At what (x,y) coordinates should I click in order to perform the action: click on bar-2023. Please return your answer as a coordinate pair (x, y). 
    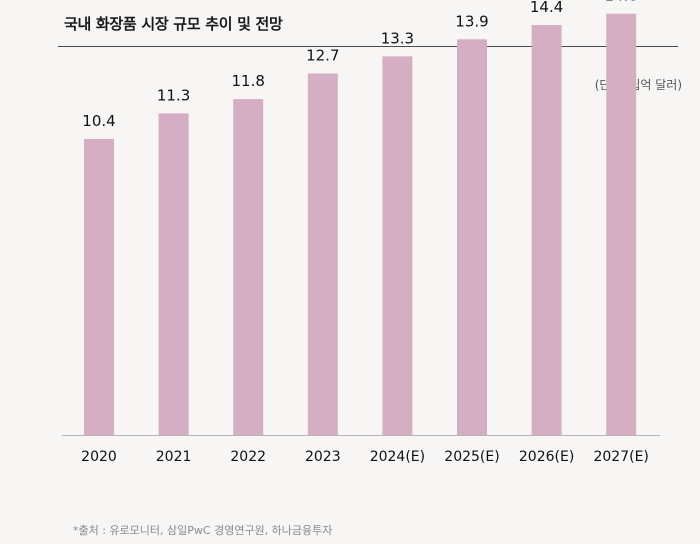
    Looking at the image, I should click on (322, 254).